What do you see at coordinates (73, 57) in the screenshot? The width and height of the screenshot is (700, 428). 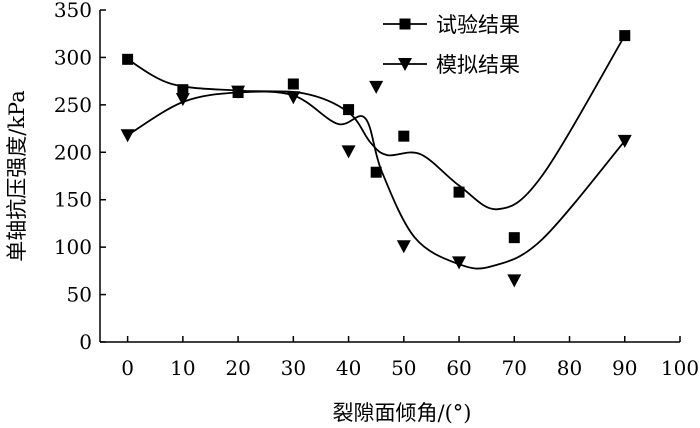 I see `y-tick-label: 300` at bounding box center [73, 57].